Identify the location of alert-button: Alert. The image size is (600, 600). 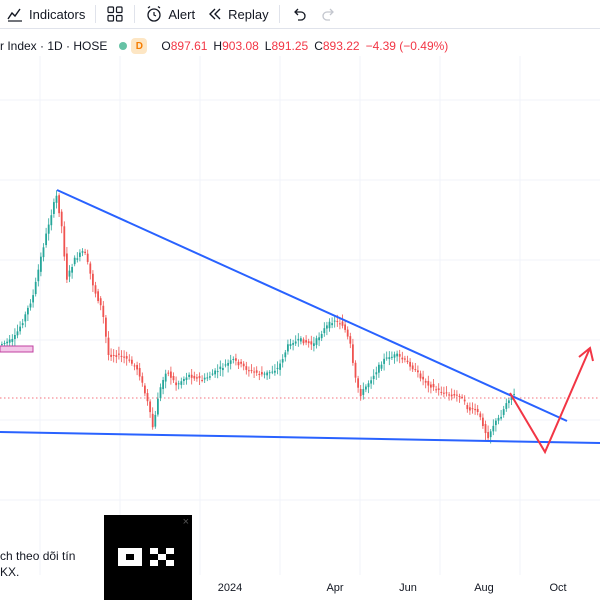
(170, 14).